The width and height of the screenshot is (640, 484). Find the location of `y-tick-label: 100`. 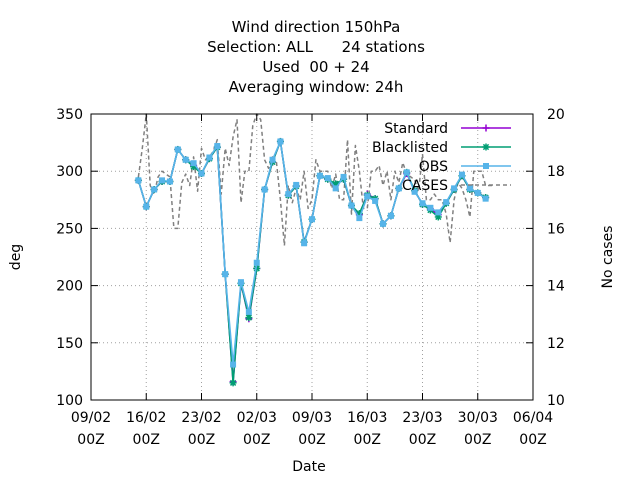

y-tick-label: 100 is located at coordinates (69, 401).